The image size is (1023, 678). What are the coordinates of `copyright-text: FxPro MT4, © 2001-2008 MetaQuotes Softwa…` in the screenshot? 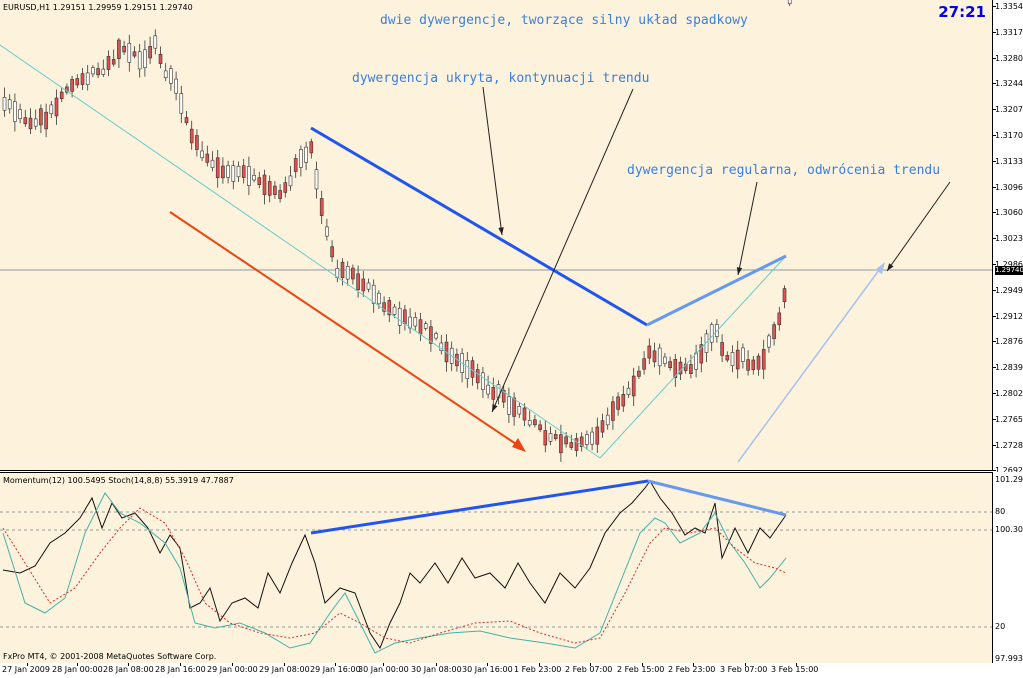 It's located at (110, 656).